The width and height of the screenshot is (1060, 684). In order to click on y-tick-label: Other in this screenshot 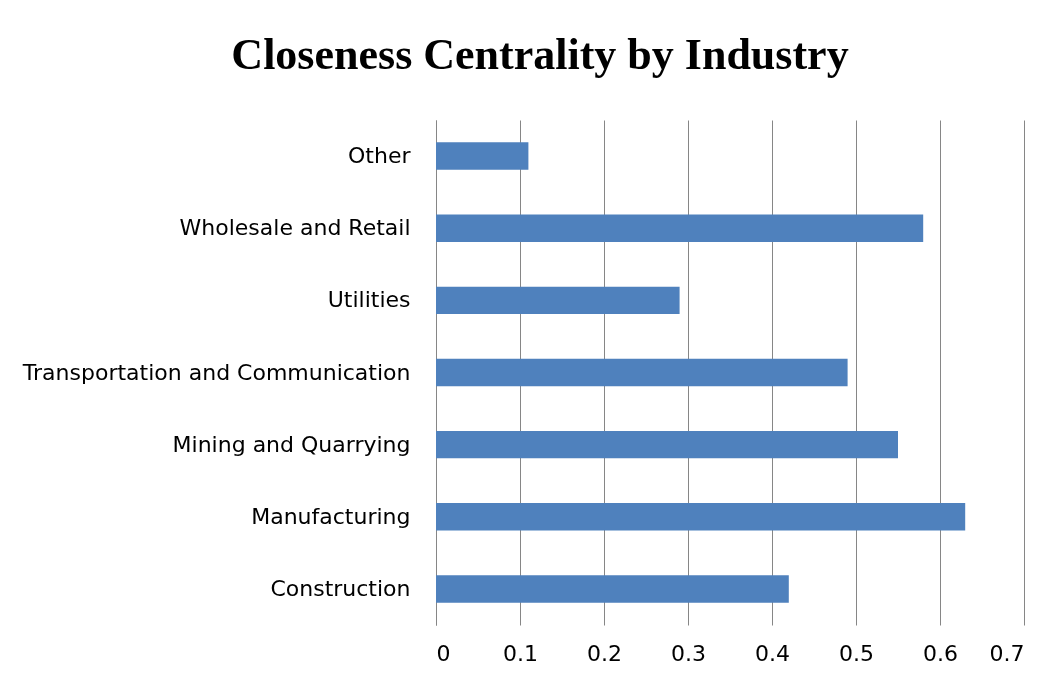, I will do `click(380, 156)`.